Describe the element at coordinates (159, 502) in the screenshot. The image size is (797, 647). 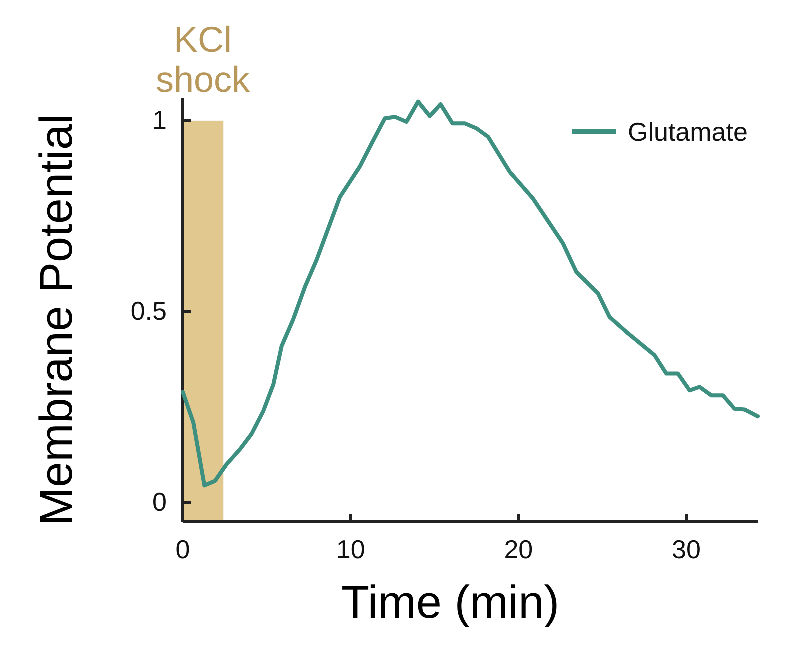
I see `y-tick-label: 0` at that location.